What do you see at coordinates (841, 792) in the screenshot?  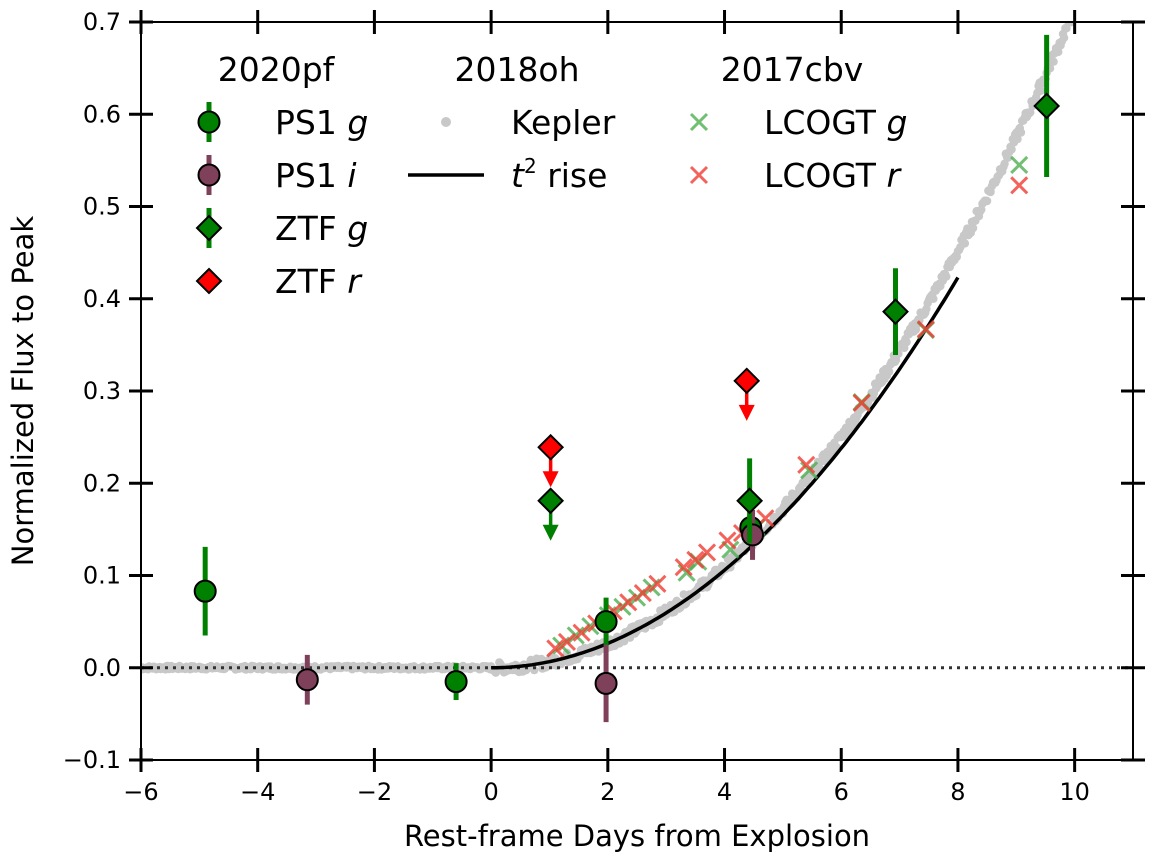 I see `x-tick-label: 6` at bounding box center [841, 792].